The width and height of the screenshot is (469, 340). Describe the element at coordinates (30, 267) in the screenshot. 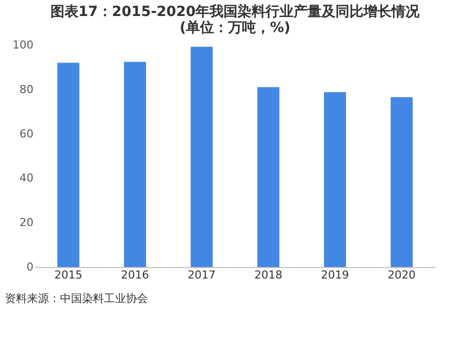

I see `y-tick-label: 0` at that location.